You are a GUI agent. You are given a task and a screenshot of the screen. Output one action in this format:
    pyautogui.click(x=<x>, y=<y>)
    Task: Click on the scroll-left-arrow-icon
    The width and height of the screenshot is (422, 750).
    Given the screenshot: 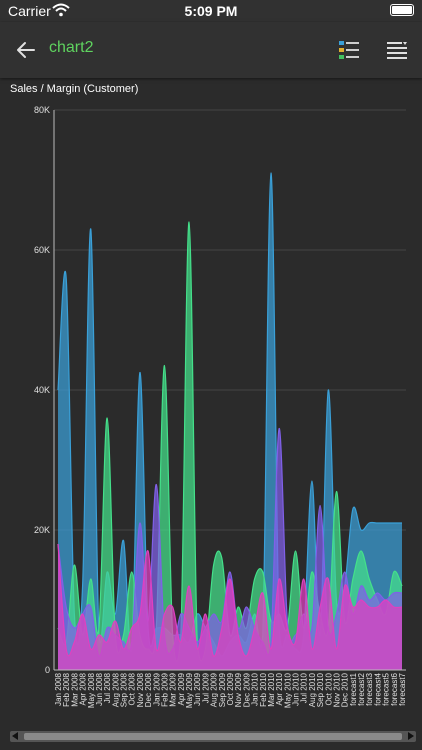 What is the action you would take?
    pyautogui.click(x=15, y=736)
    